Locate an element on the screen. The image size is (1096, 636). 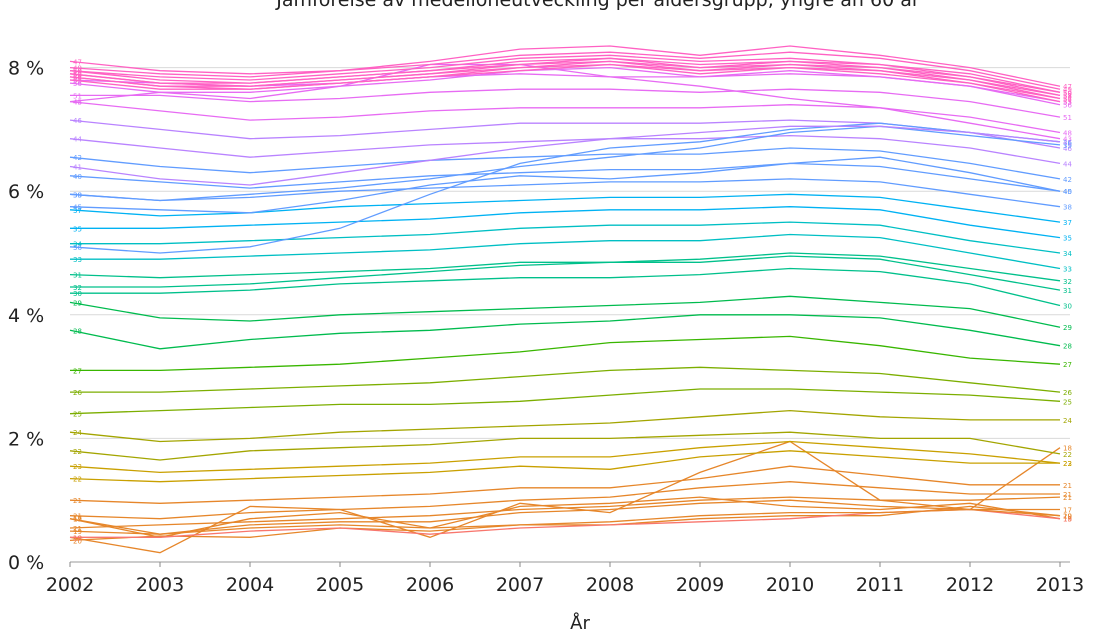
series-start-label: 44 is located at coordinates (77, 140).